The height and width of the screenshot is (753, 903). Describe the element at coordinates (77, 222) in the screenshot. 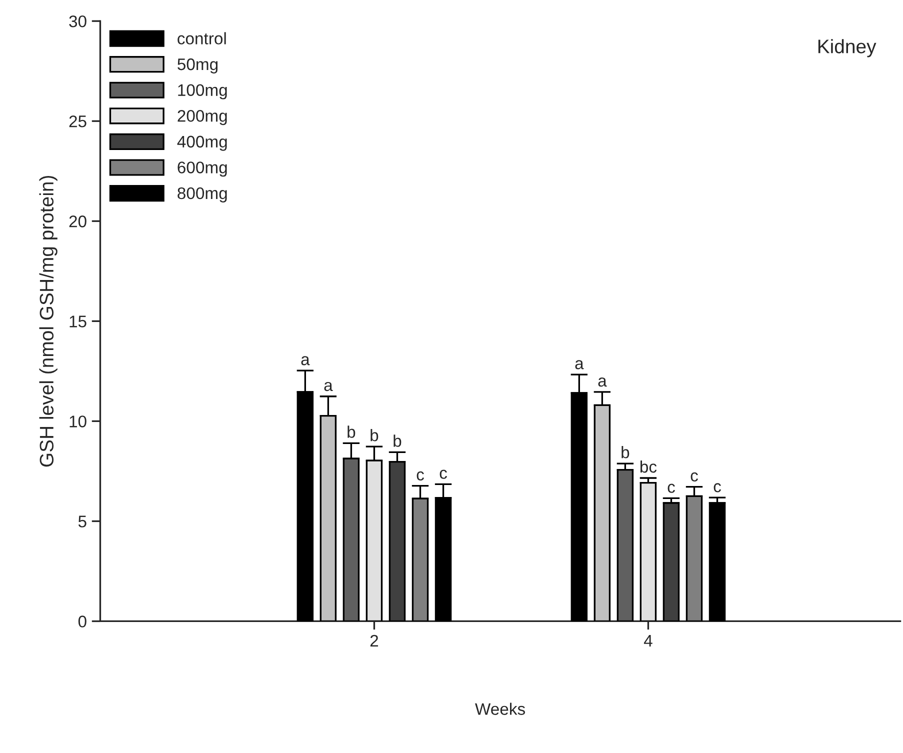

I see `y-tick-label: 20` at that location.